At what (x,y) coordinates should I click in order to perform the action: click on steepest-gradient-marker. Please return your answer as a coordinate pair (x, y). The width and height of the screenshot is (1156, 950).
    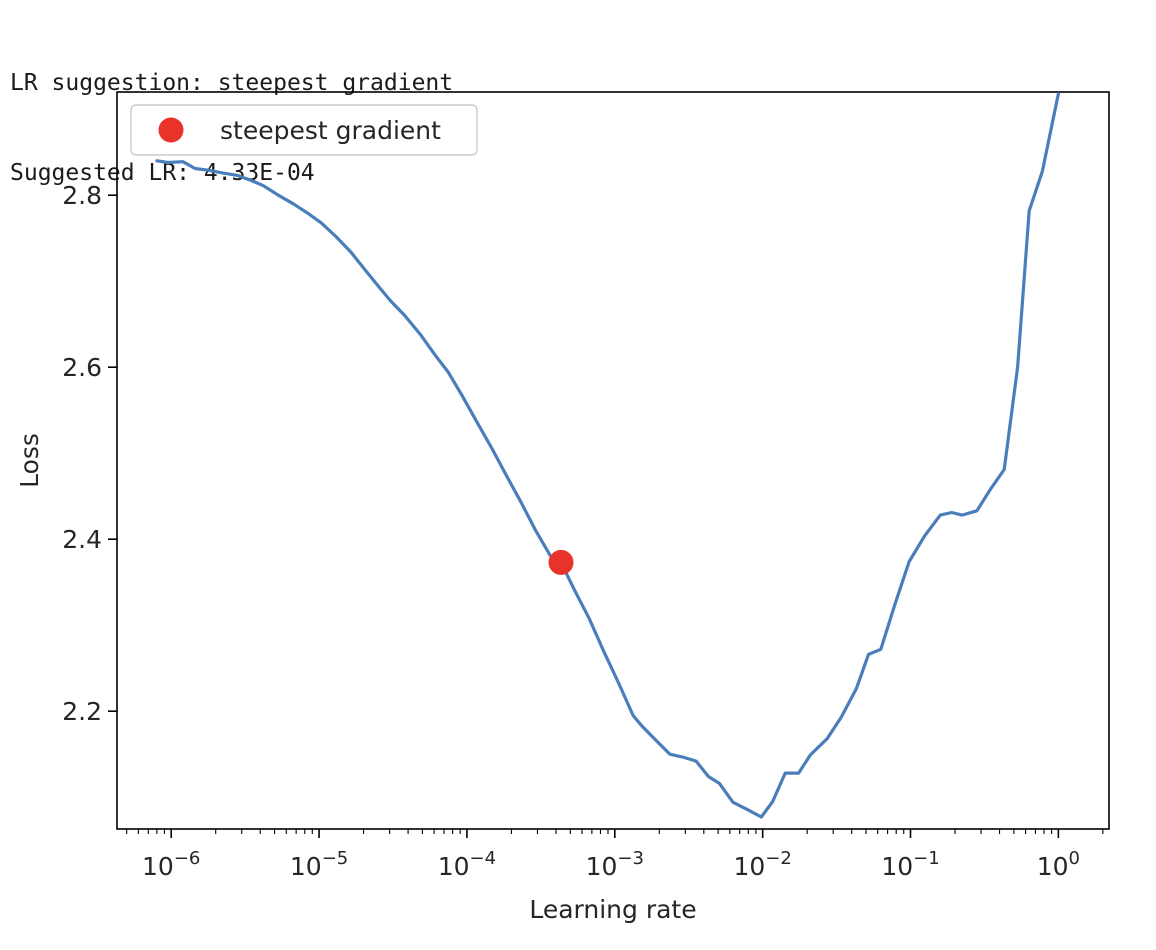
    Looking at the image, I should click on (561, 562).